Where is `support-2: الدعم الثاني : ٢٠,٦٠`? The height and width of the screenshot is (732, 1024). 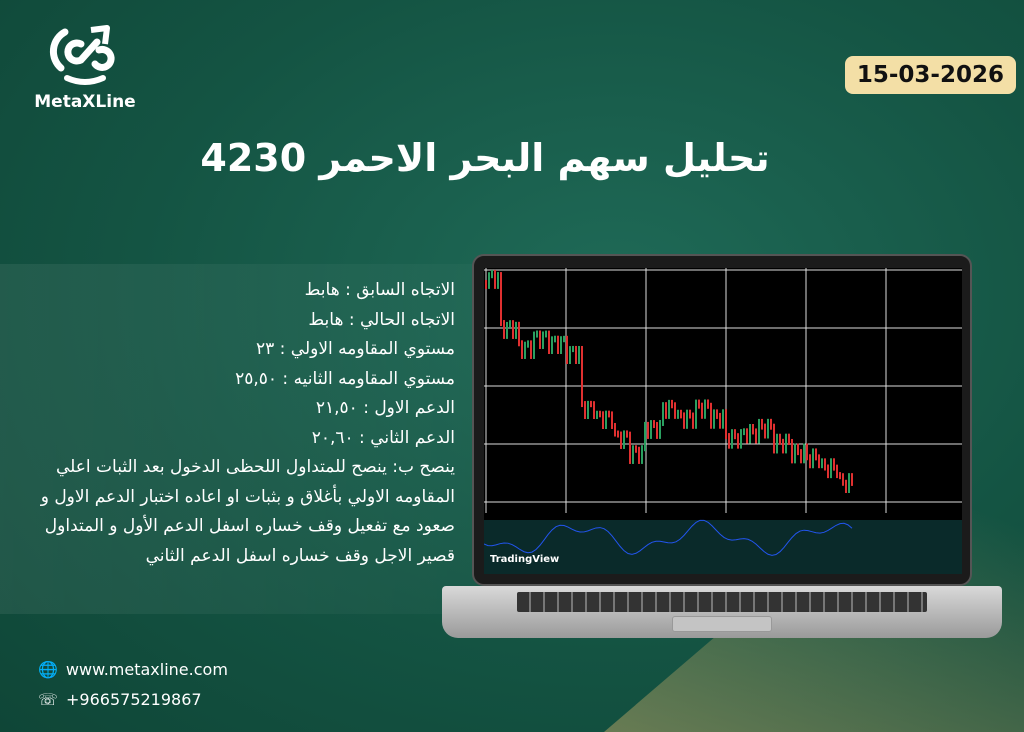
support-2: الدعم الثاني : ٢٠,٦٠ is located at coordinates (383, 437).